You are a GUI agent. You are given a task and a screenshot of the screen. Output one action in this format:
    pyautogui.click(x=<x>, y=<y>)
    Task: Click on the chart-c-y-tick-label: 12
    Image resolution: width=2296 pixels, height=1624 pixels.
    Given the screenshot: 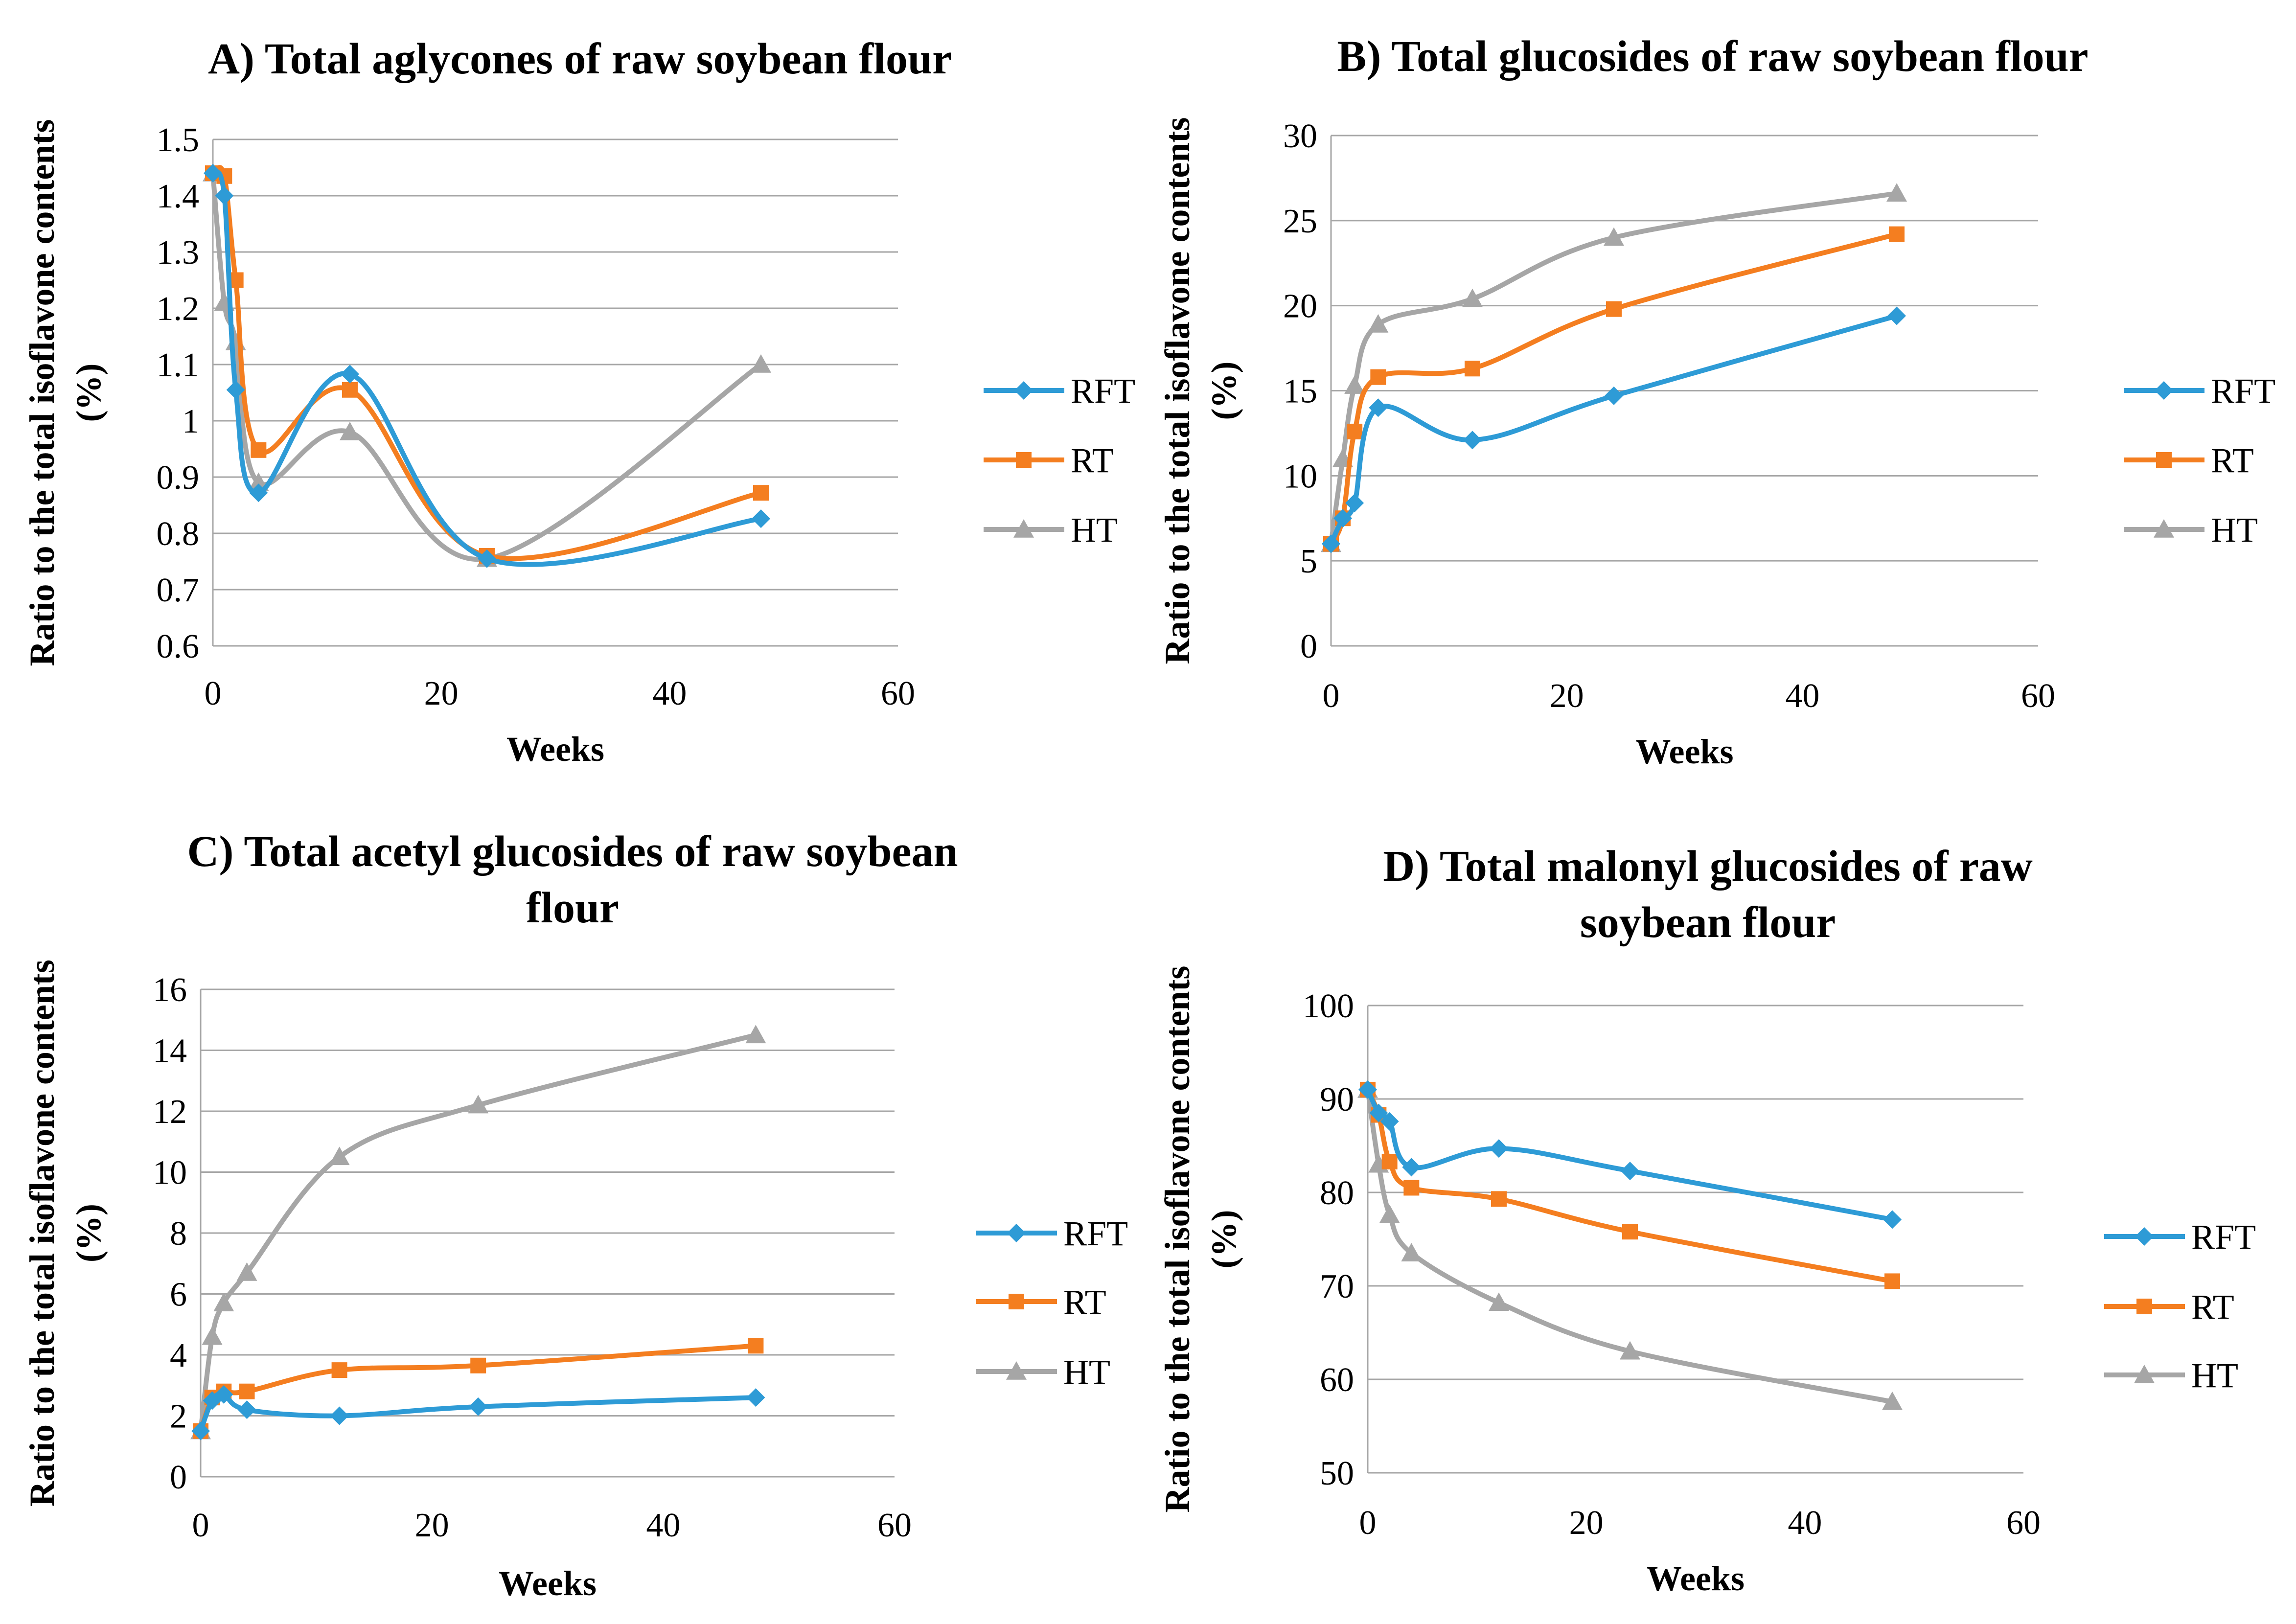 What is the action you would take?
    pyautogui.click(x=170, y=1112)
    